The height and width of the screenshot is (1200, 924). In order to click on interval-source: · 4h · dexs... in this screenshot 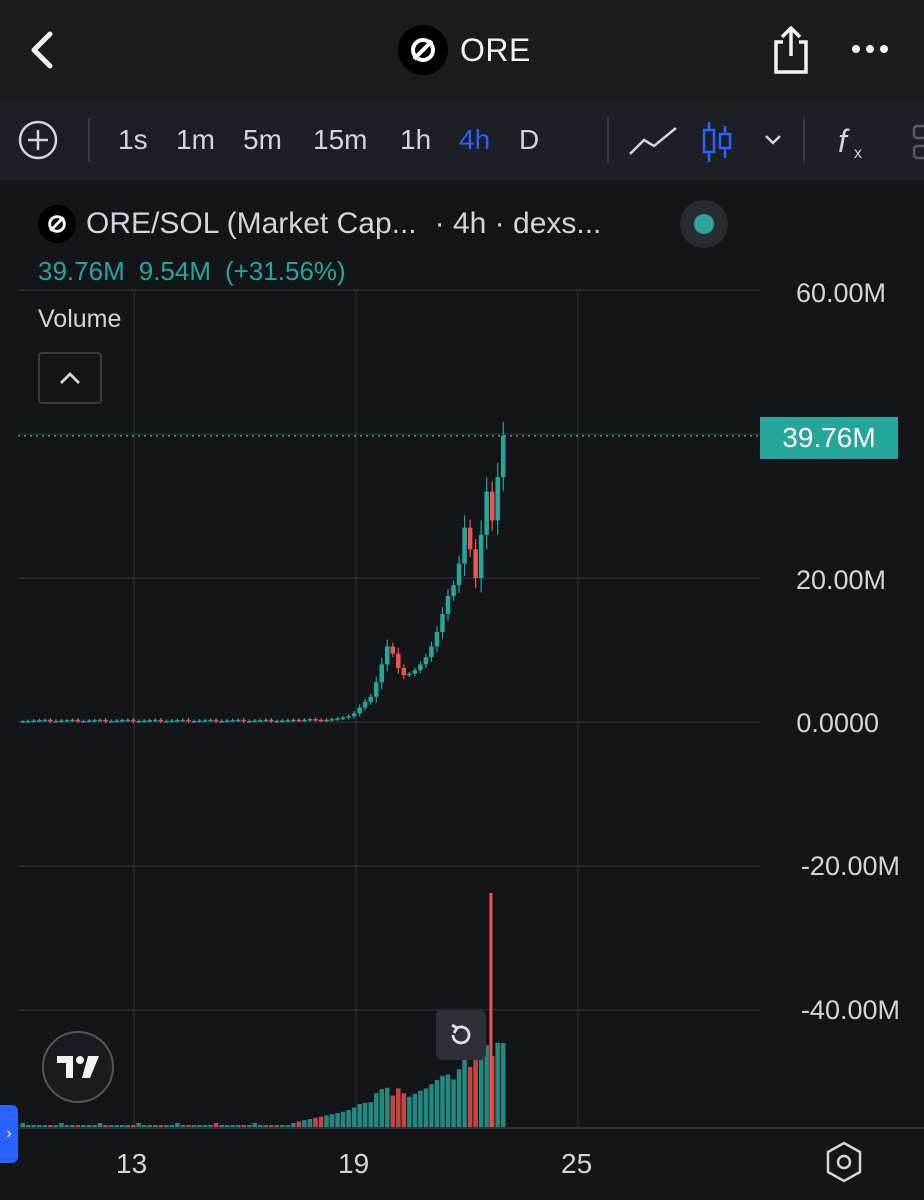, I will do `click(518, 223)`.